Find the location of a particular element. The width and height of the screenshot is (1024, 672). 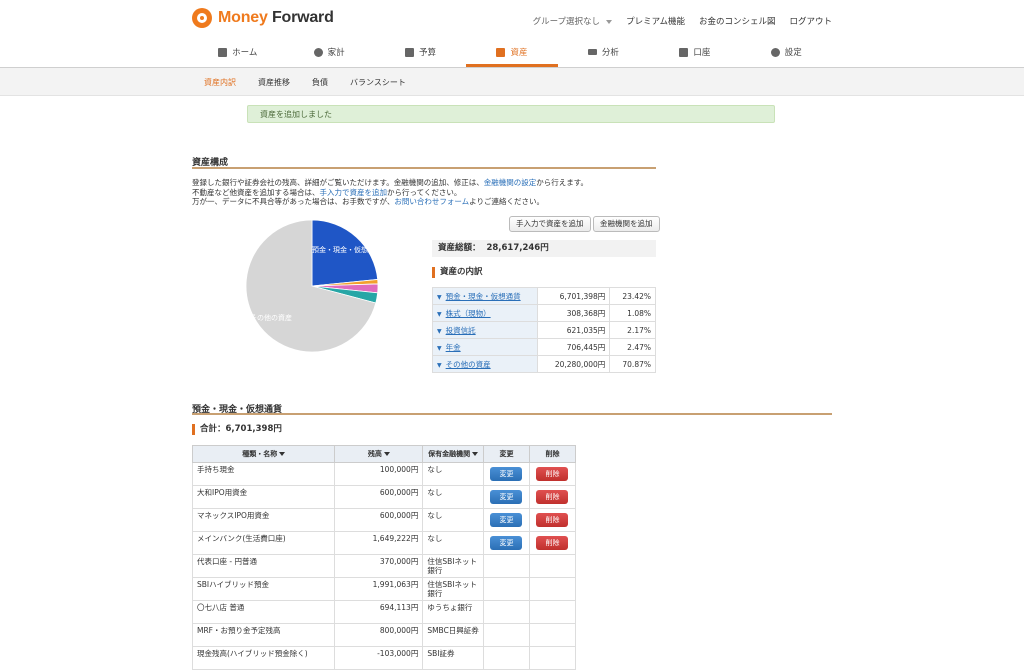

nav-settings: 設定 is located at coordinates (786, 52).